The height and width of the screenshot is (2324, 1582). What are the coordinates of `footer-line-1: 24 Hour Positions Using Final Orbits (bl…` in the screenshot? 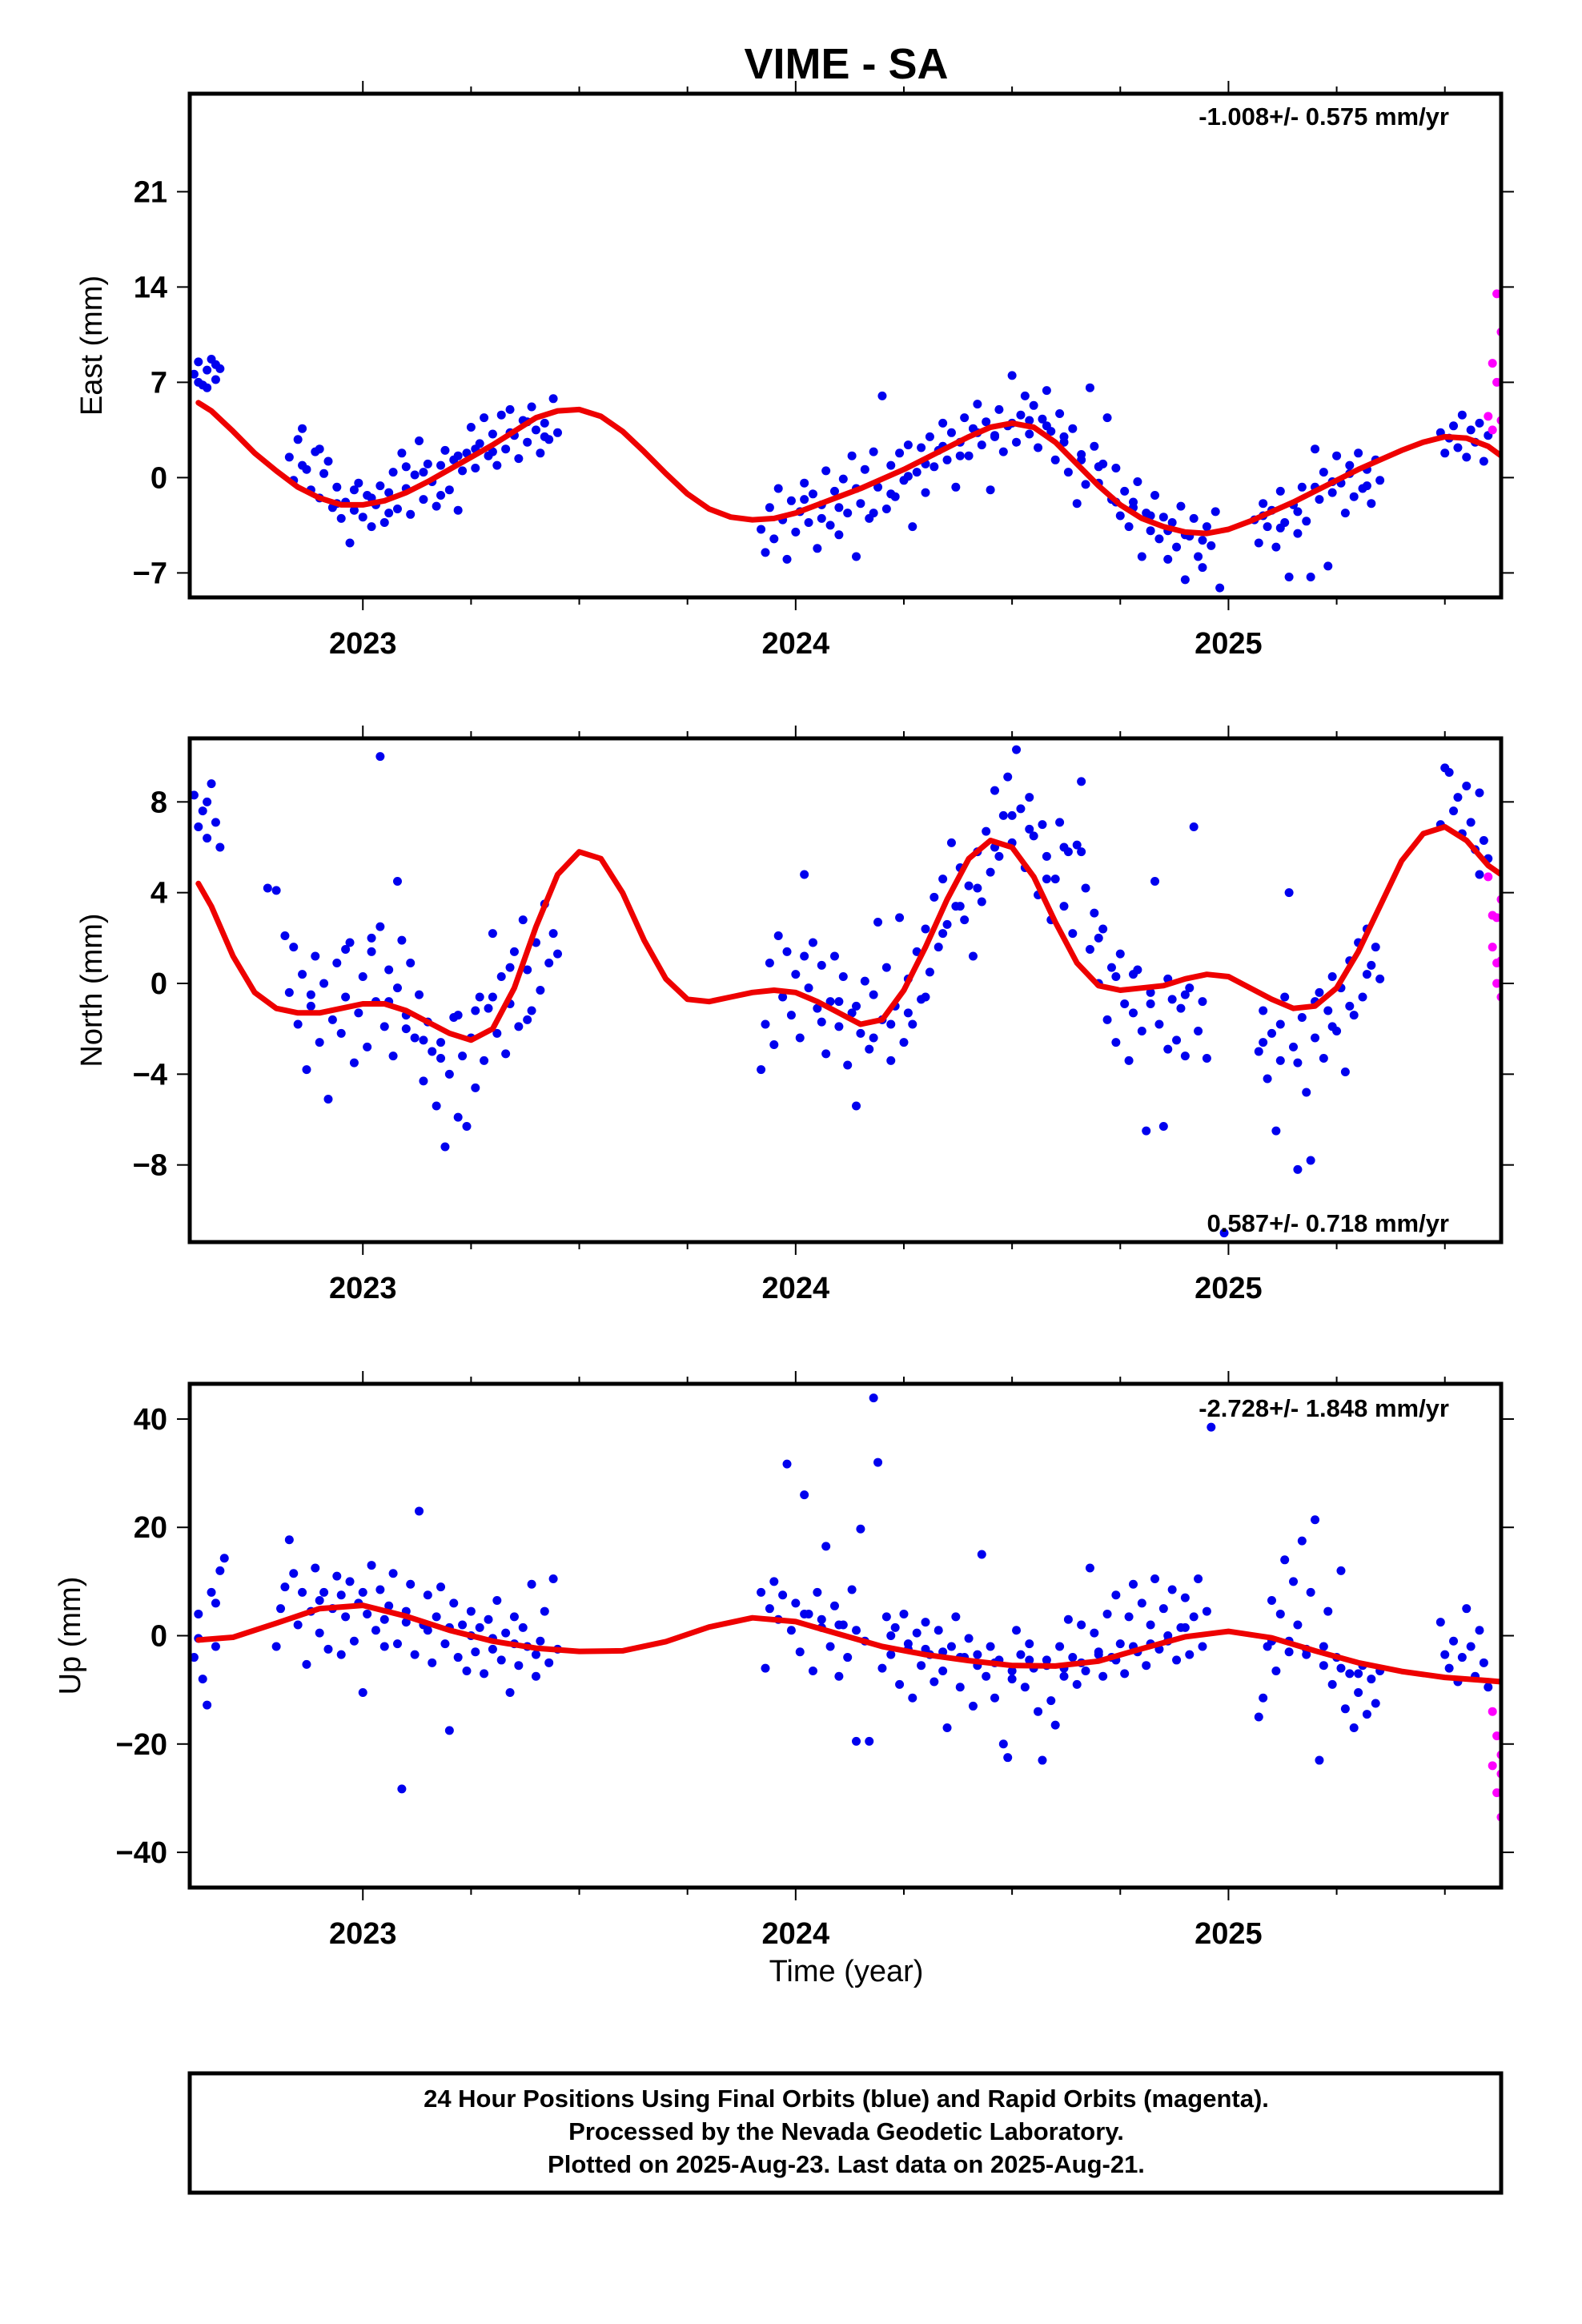 It's located at (847, 2099).